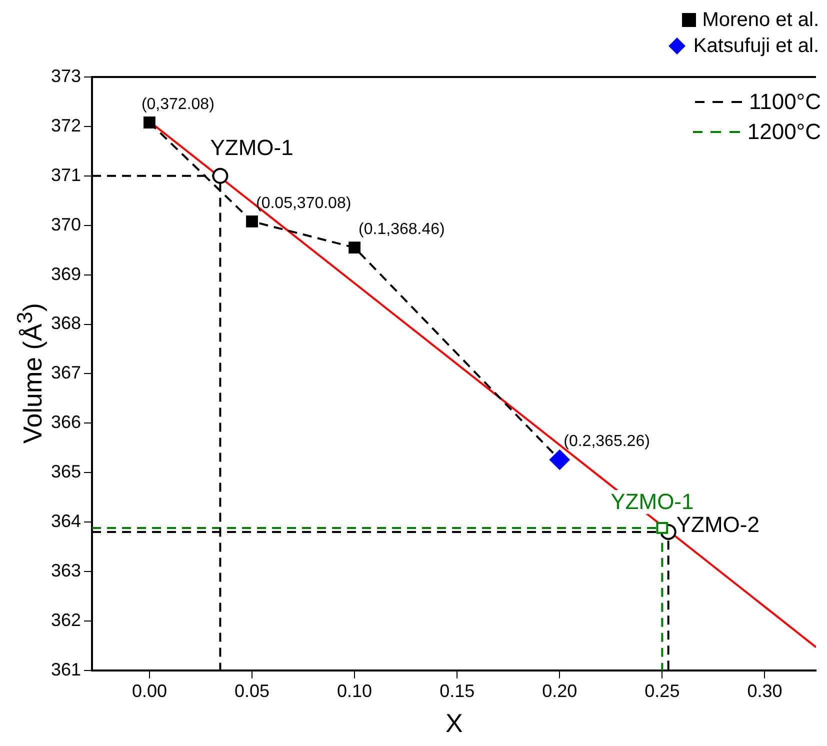 Image resolution: width=827 pixels, height=746 pixels. I want to click on x-tick-label: 0.25, so click(662, 691).